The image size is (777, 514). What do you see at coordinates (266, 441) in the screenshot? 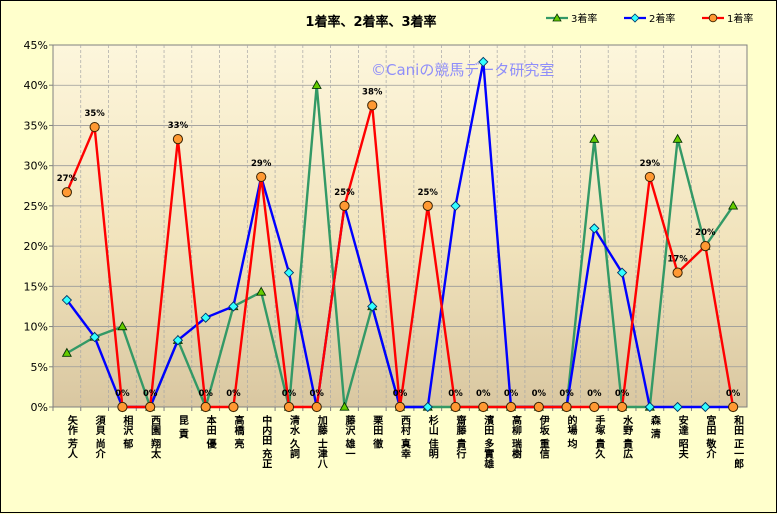
I see `x-tick-label: 中内田 充正` at bounding box center [266, 441].